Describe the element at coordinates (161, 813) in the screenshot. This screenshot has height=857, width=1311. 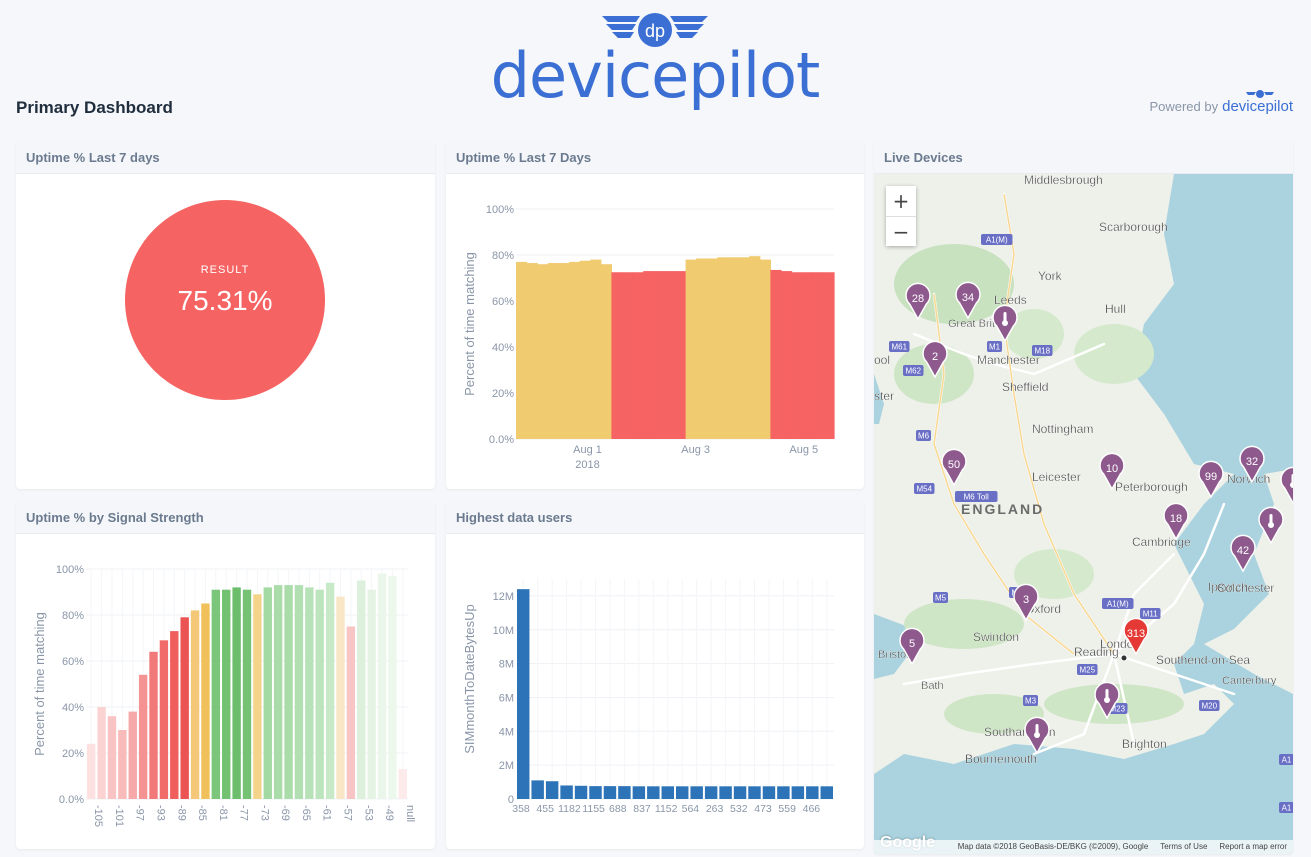
I see `x-tick-label: -93` at that location.